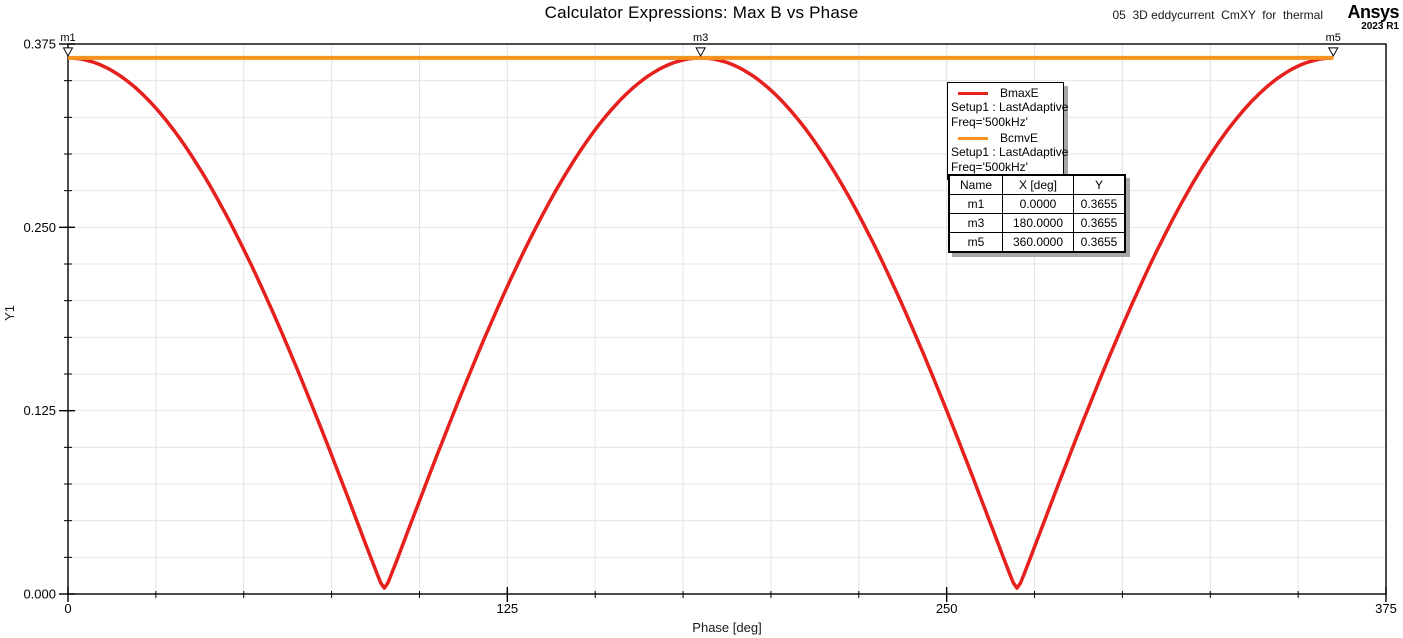 This screenshot has height=638, width=1403. I want to click on ansys-logo-text: Ansys, so click(1373, 12).